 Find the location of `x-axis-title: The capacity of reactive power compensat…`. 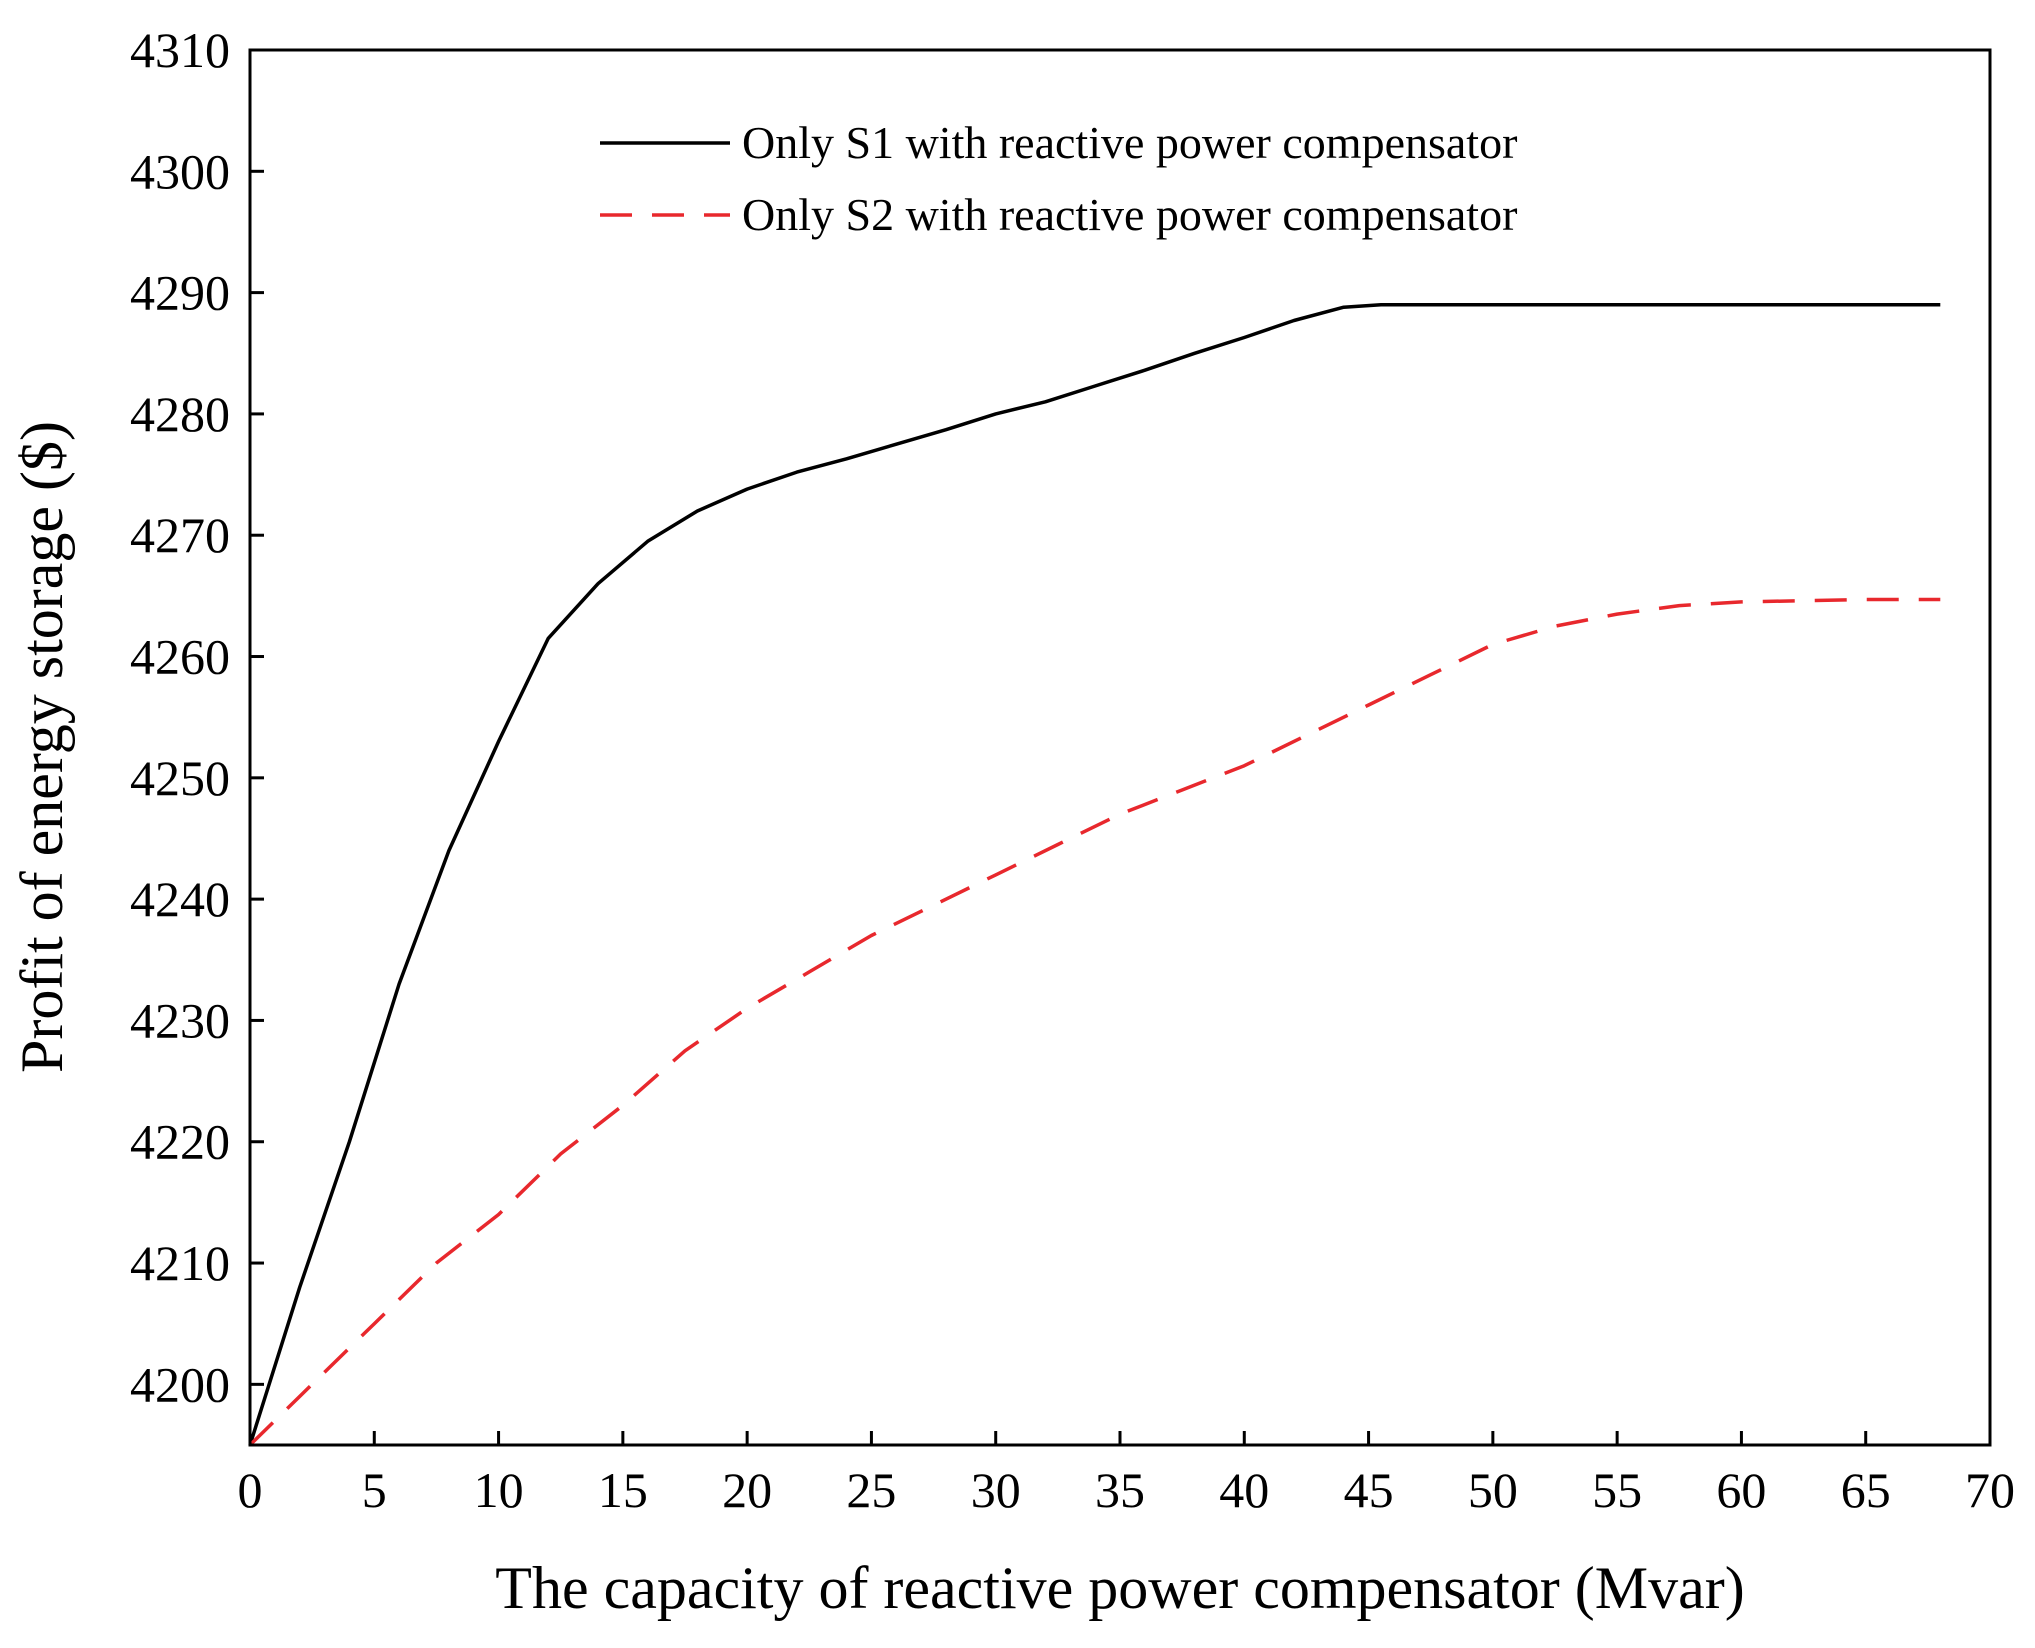

x-axis-title: The capacity of reactive power compensat… is located at coordinates (1119, 1588).